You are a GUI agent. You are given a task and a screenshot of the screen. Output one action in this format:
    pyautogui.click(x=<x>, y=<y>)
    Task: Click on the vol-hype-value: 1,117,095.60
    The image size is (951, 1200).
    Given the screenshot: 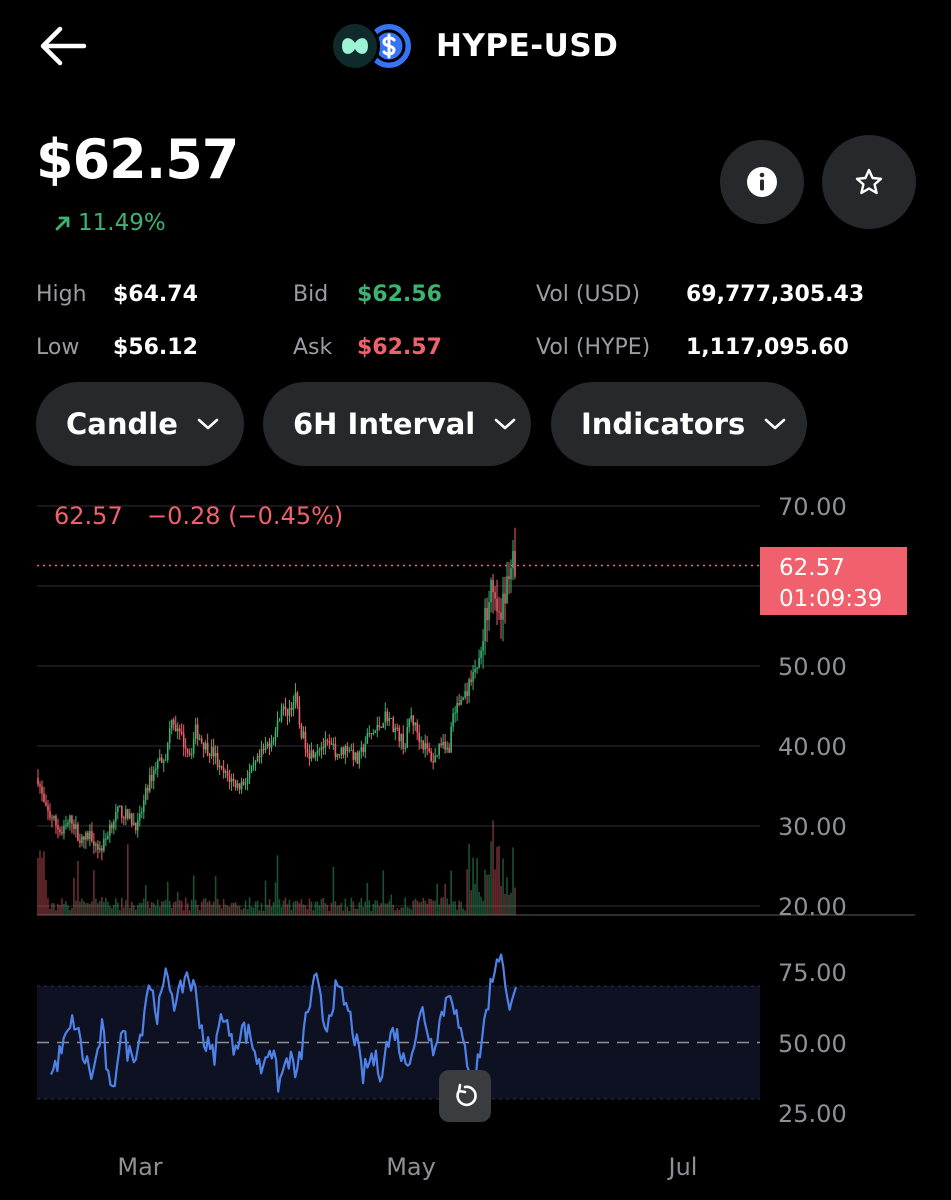 What is the action you would take?
    pyautogui.click(x=767, y=347)
    